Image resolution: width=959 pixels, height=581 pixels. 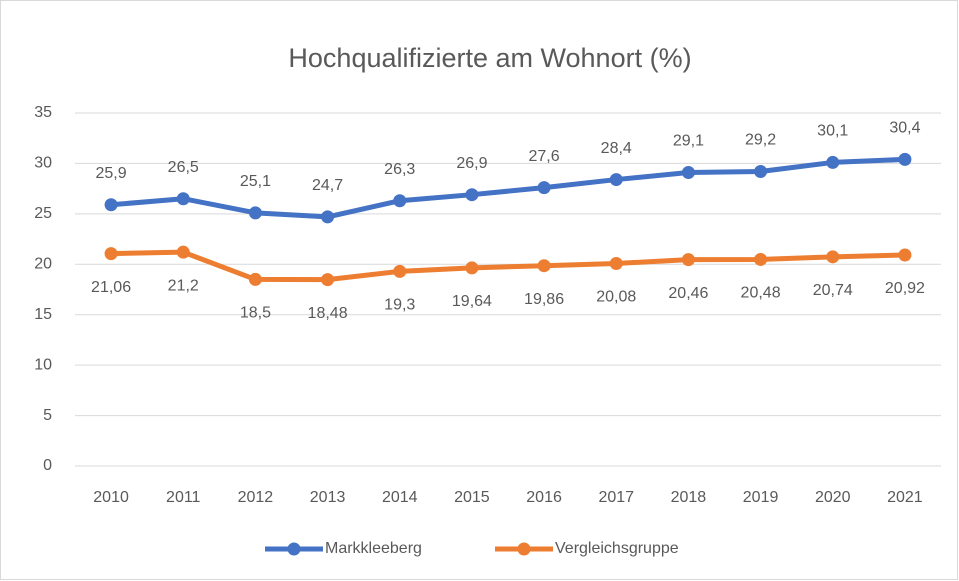 I want to click on x-tick-label: 2013, so click(x=328, y=497).